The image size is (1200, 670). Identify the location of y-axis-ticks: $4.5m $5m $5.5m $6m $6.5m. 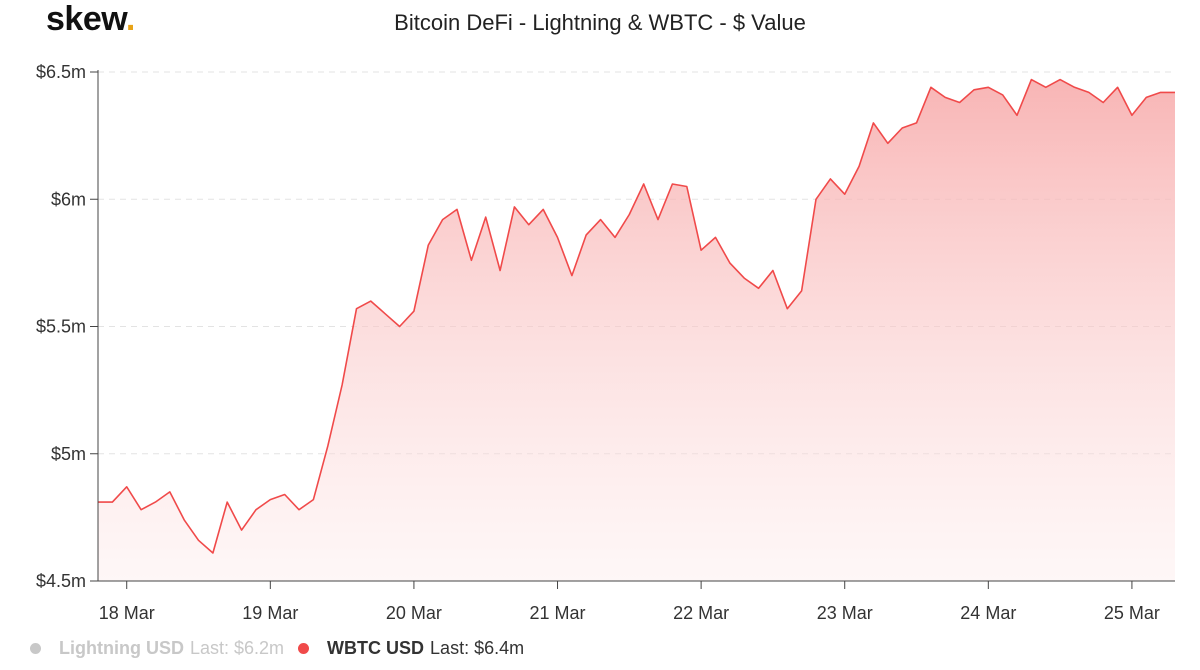
(67, 326).